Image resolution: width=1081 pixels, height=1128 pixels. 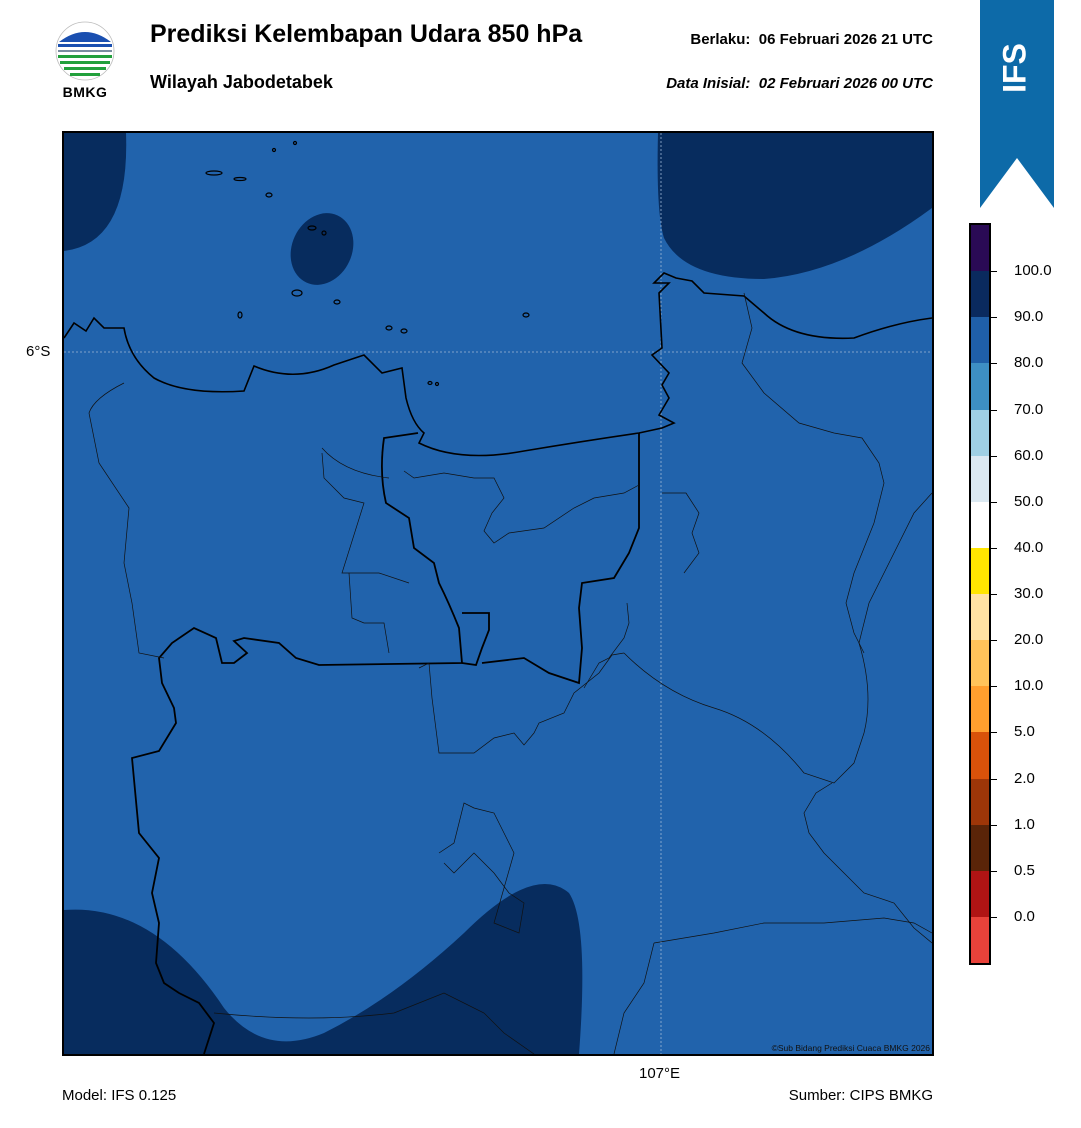 I want to click on model-info: Model: IFS 0.125, so click(x=119, y=1095).